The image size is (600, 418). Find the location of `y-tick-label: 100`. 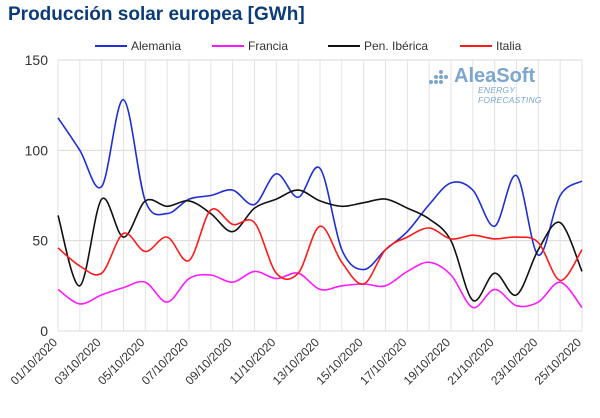

y-tick-label: 100 is located at coordinates (37, 150).